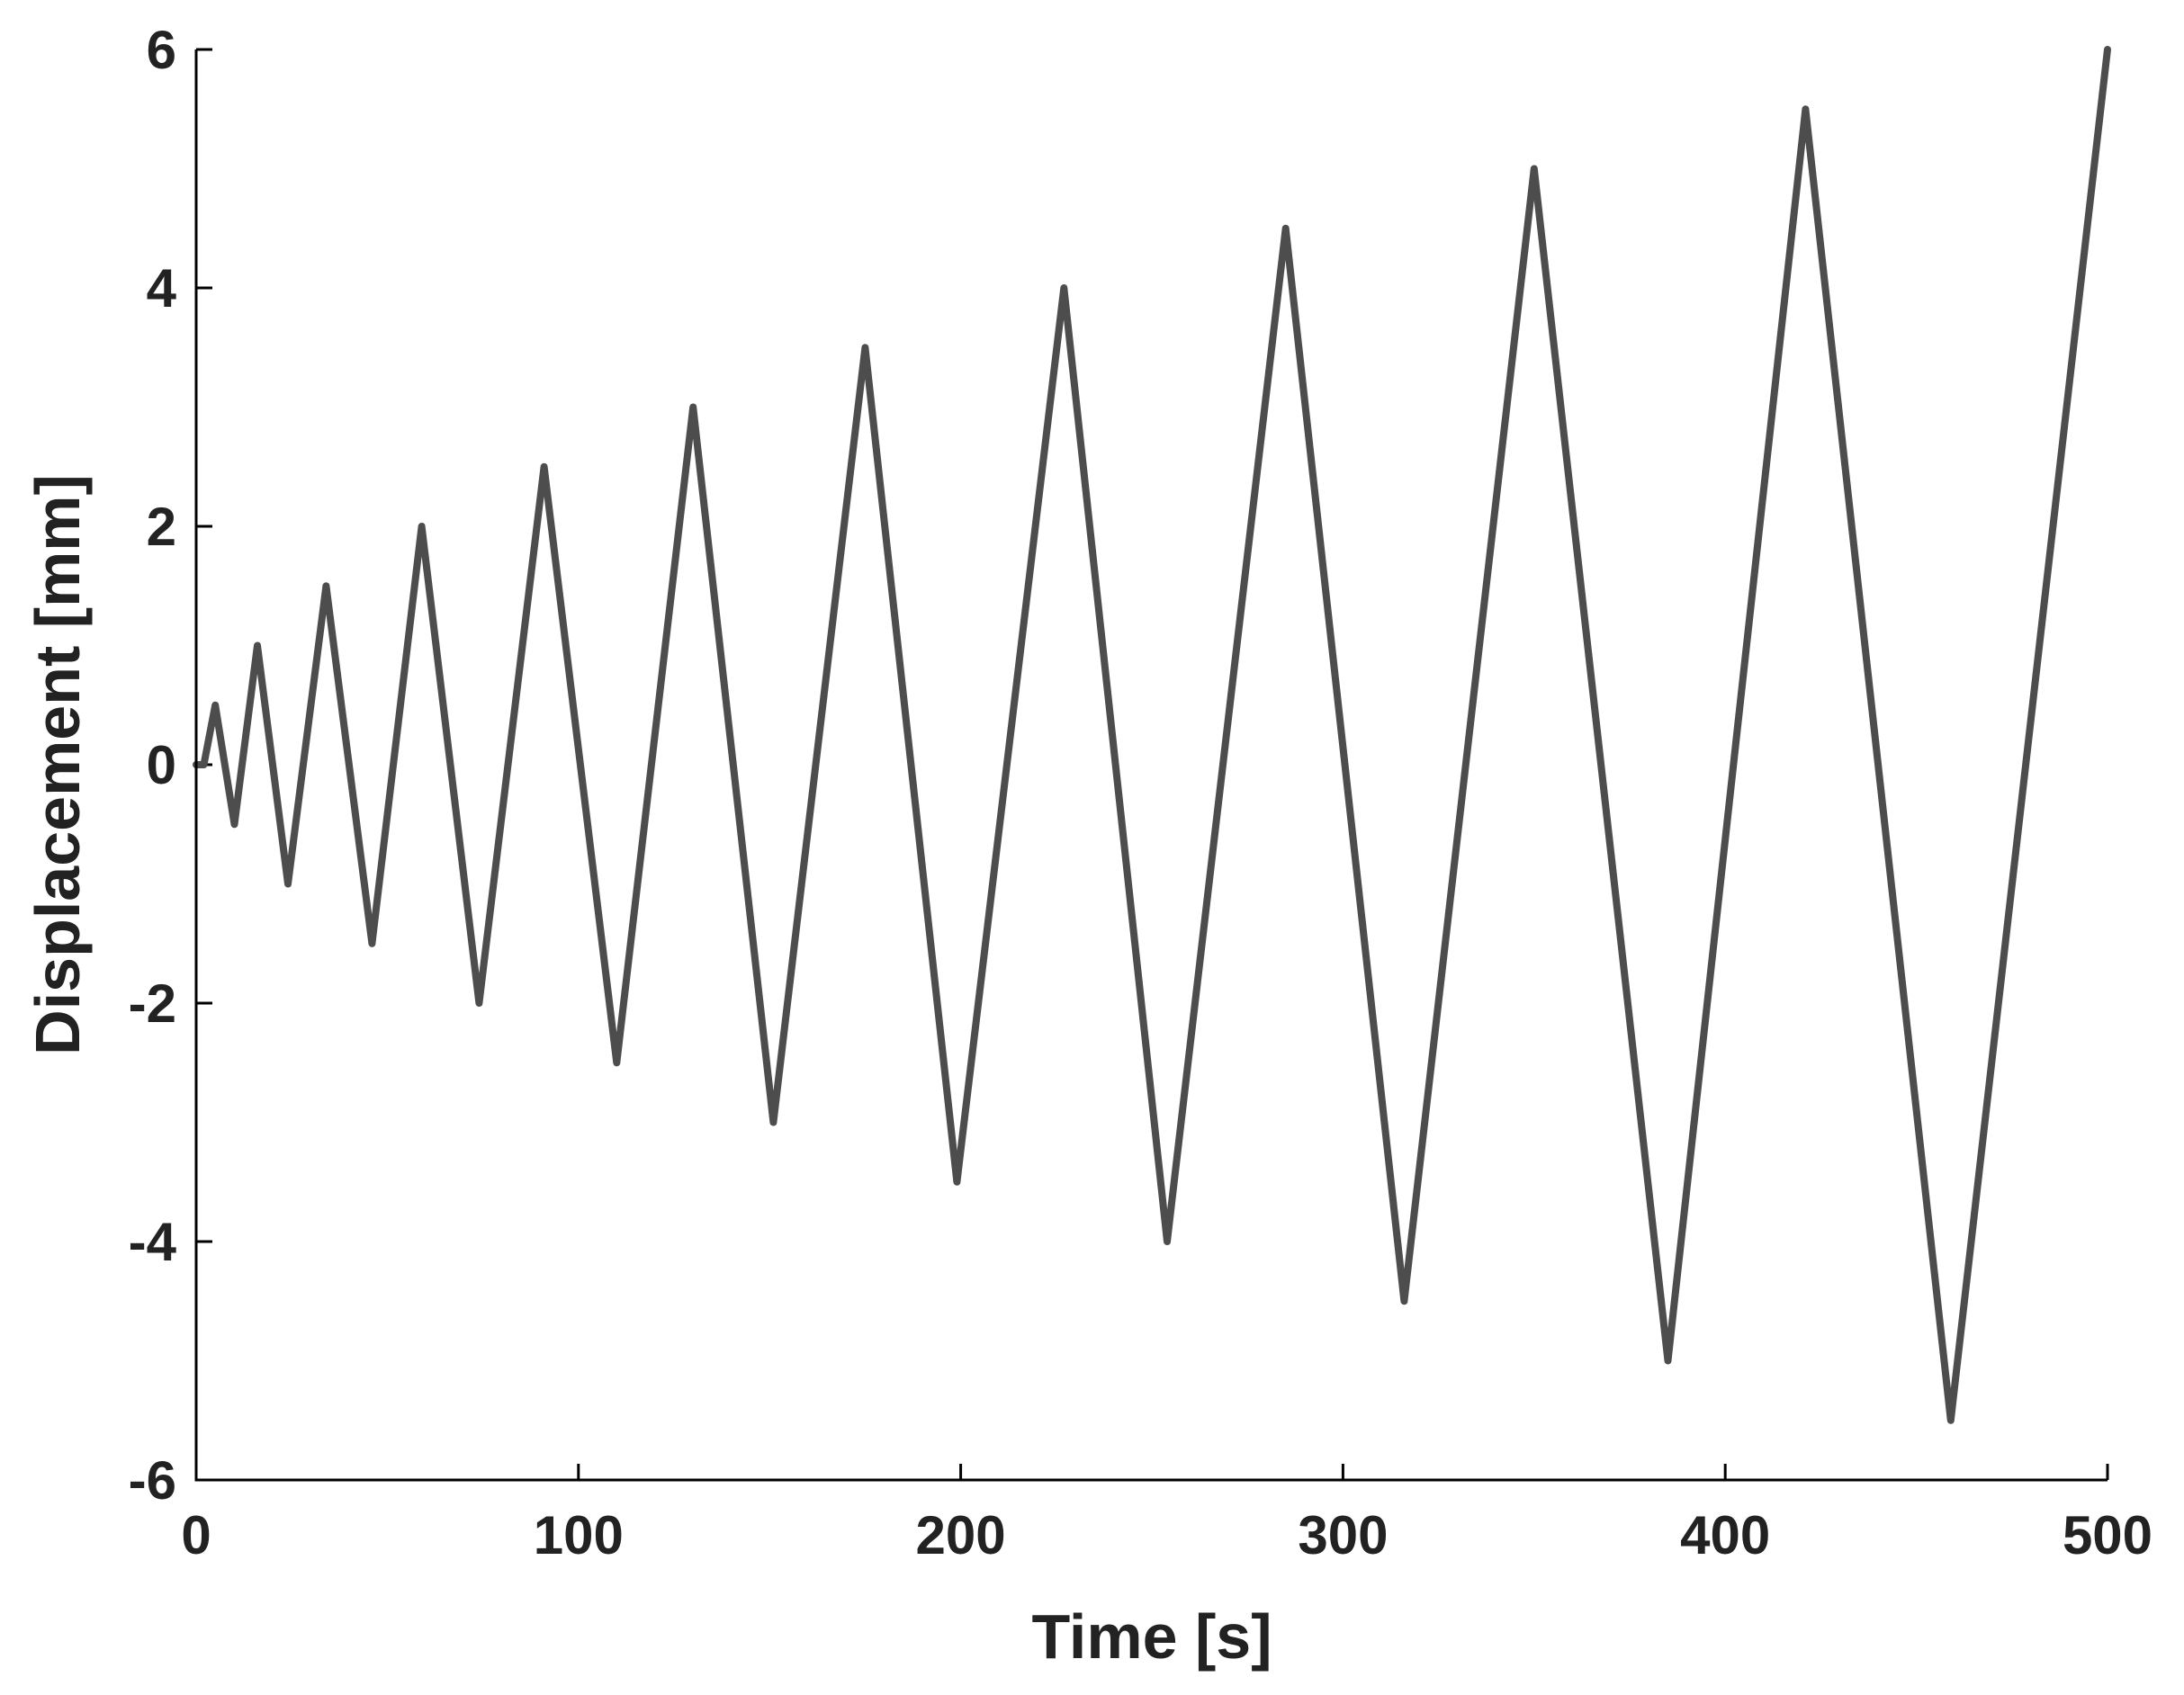 This screenshot has width=2184, height=1695. Describe the element at coordinates (162, 288) in the screenshot. I see `y-tick-label: 4` at that location.